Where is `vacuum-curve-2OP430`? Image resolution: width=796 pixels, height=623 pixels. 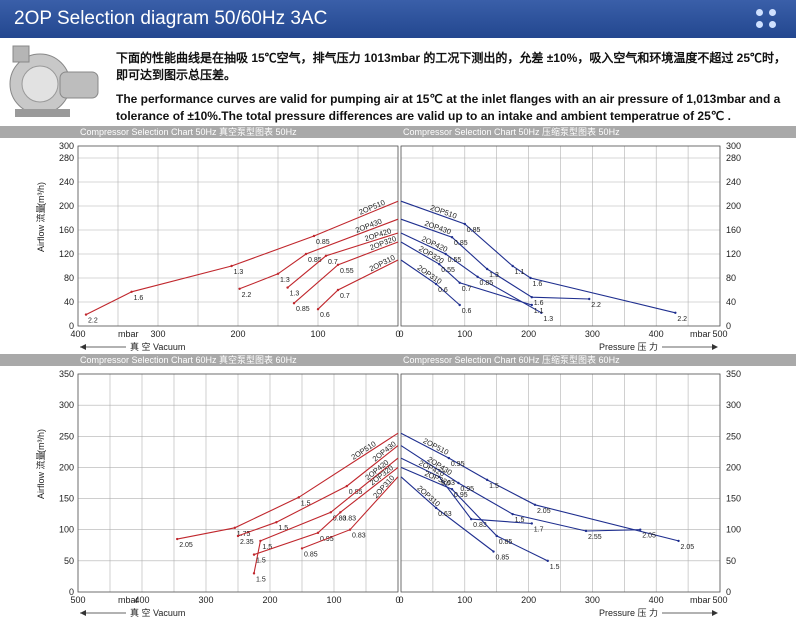 vacuum-curve-2OP430 is located at coordinates (319, 254).